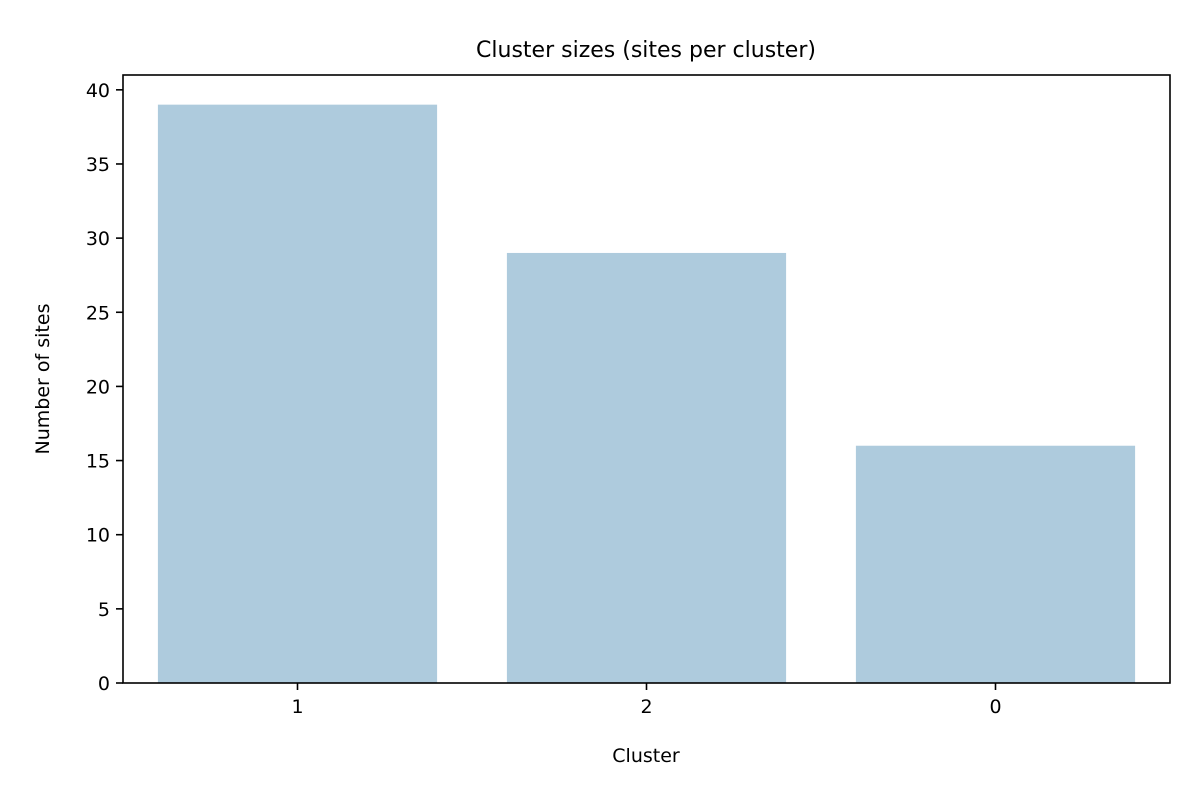  Describe the element at coordinates (646, 707) in the screenshot. I see `x-tick-label: 2` at that location.